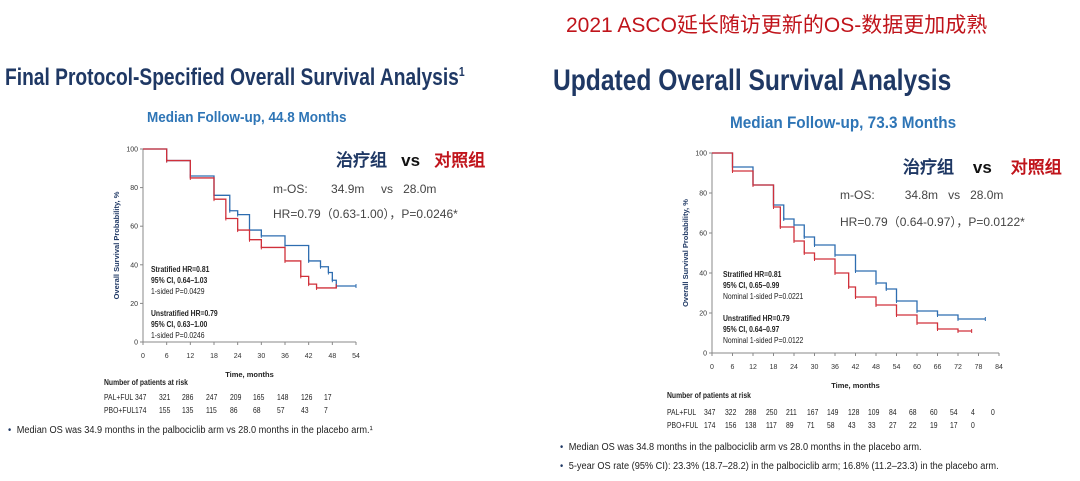  What do you see at coordinates (212, 397) in the screenshot?
I see `risk-value: 247` at bounding box center [212, 397].